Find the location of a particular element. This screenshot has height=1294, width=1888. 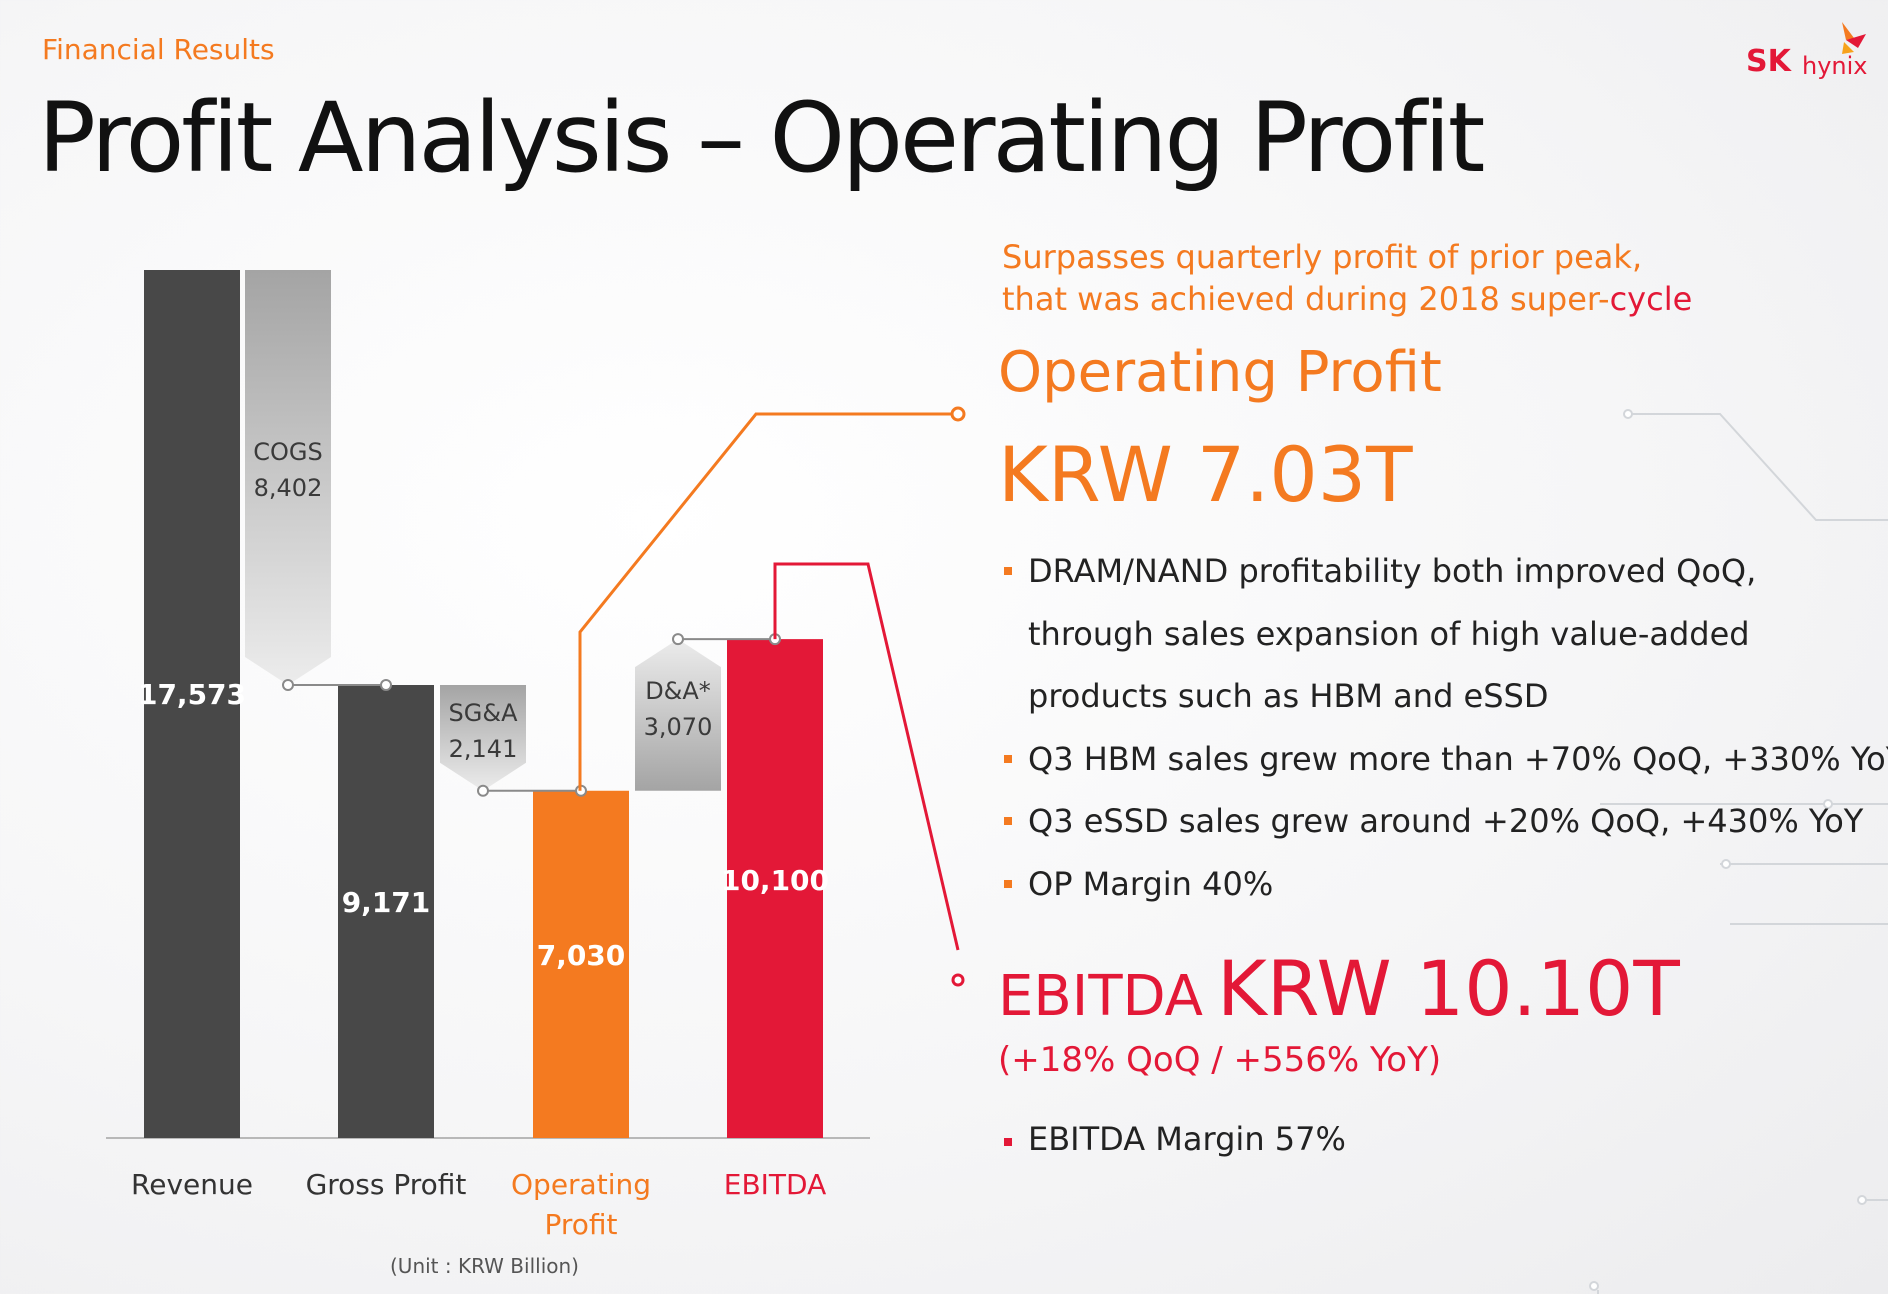

section-label: Financial Results is located at coordinates (158, 49).